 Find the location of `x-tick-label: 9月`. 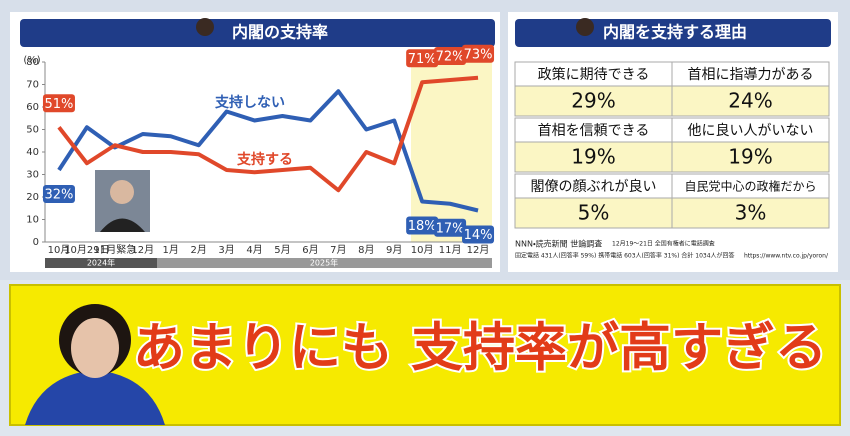

x-tick-label: 9月 is located at coordinates (394, 250).